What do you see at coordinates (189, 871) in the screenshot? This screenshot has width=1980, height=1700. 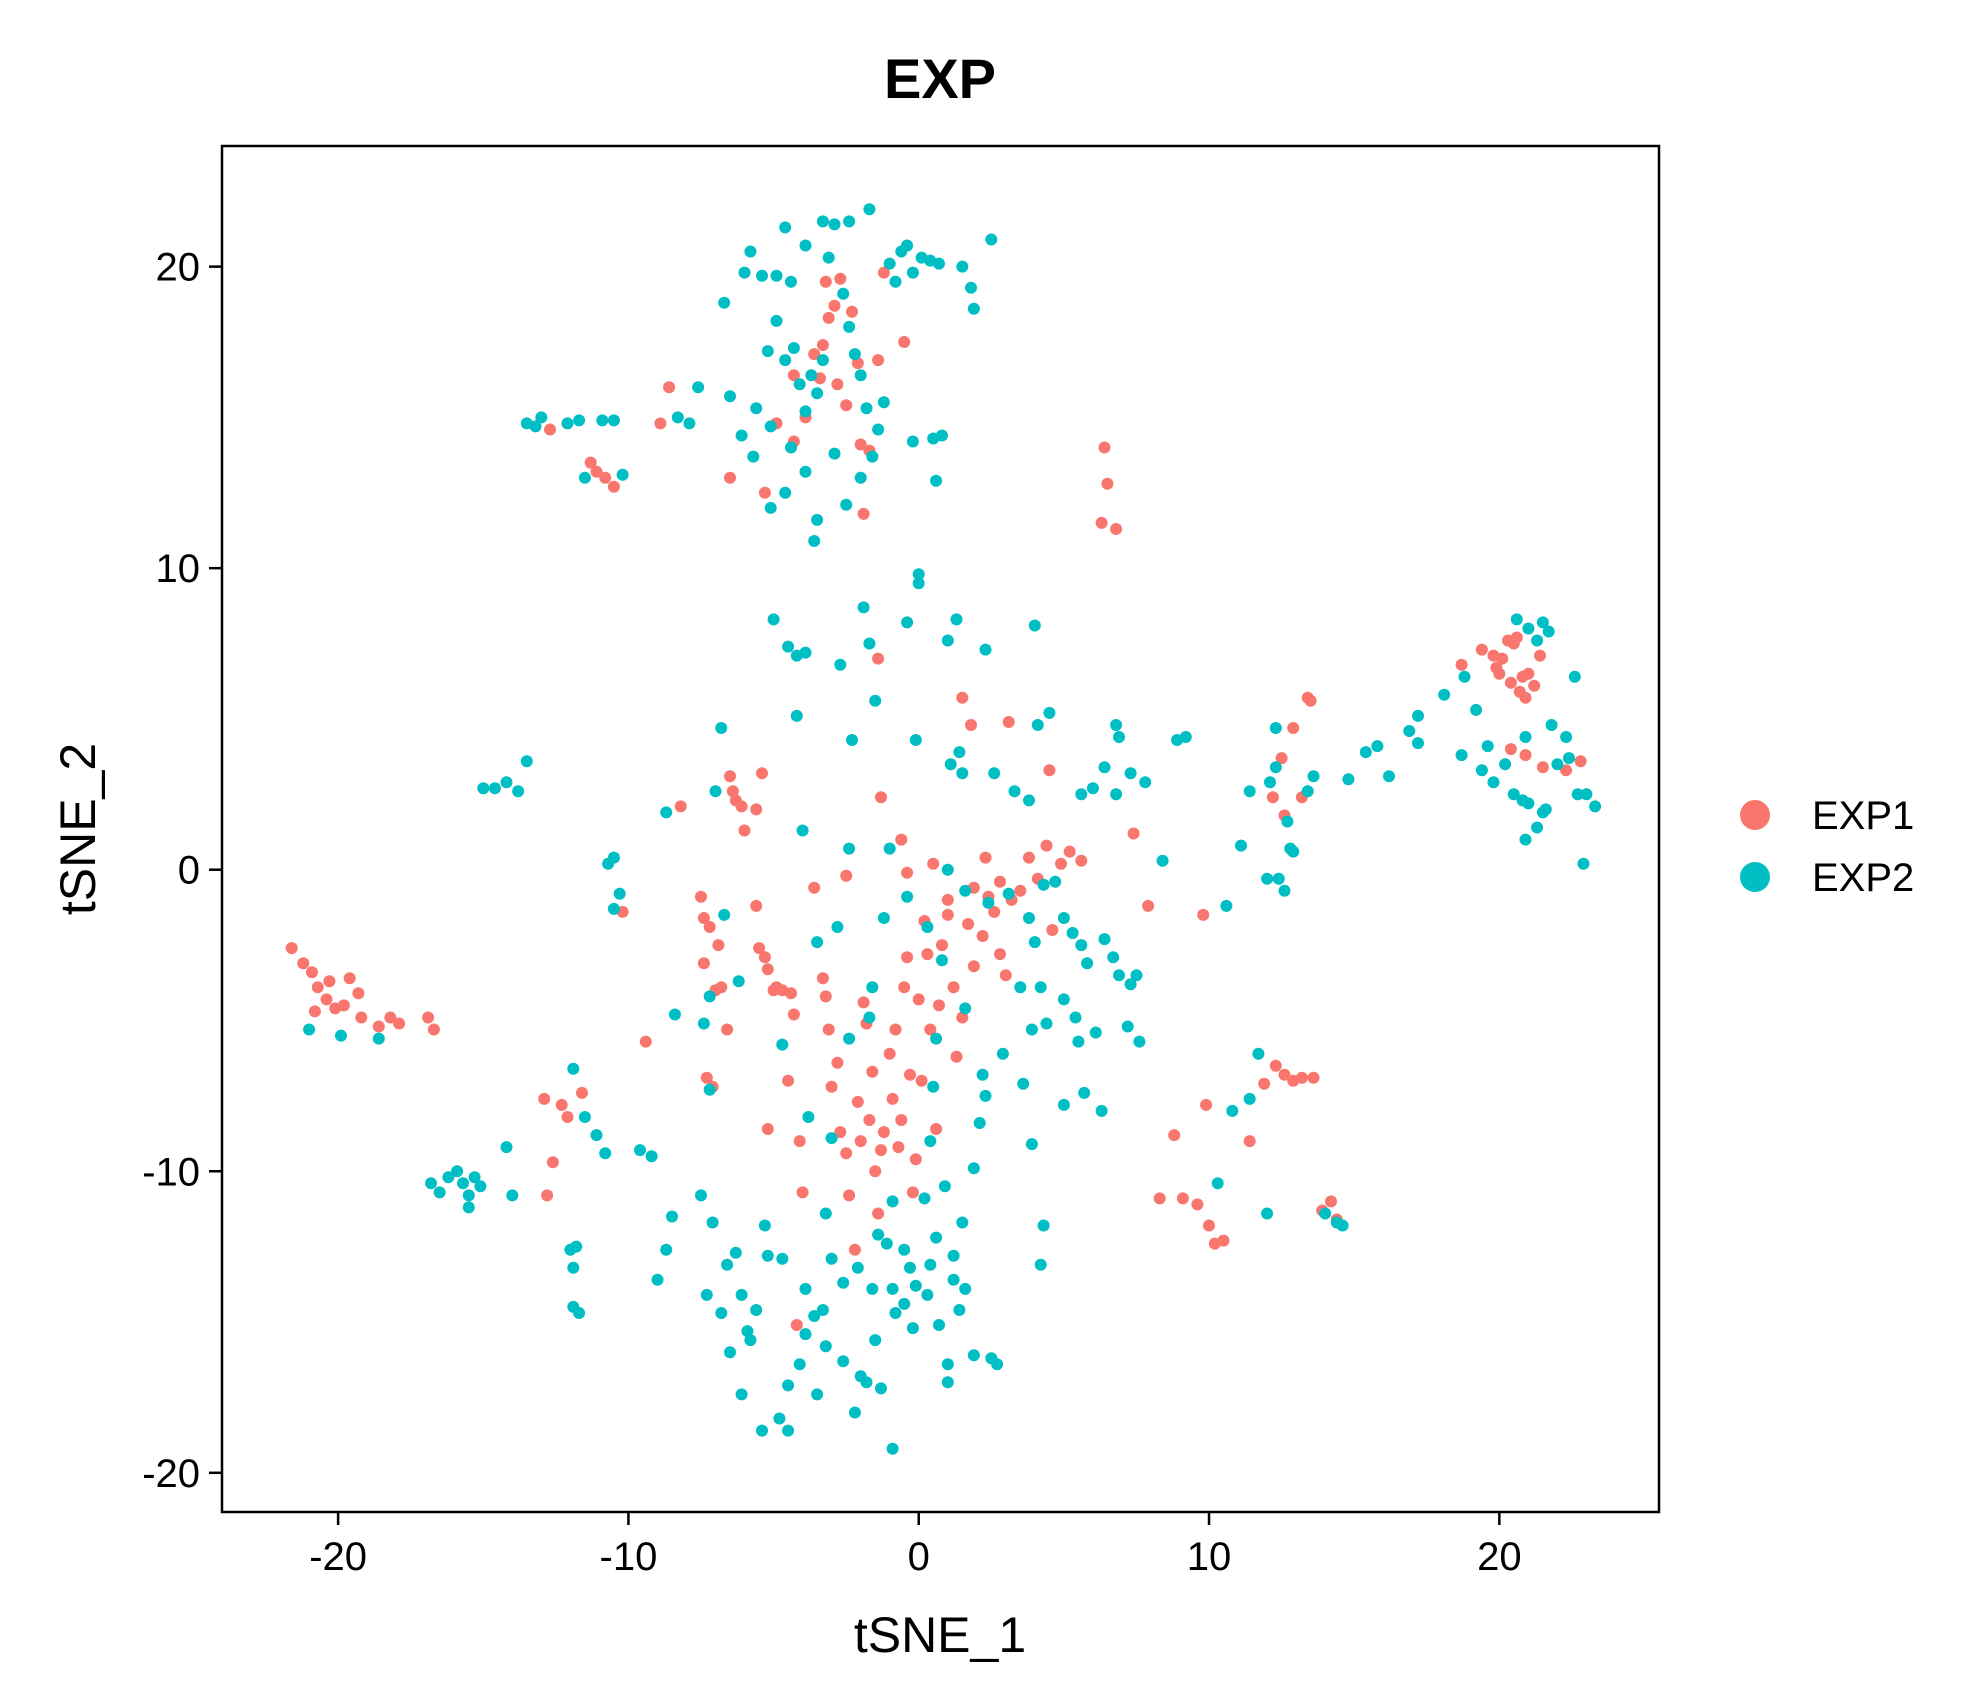 I see `y-tick-label: 0` at bounding box center [189, 871].